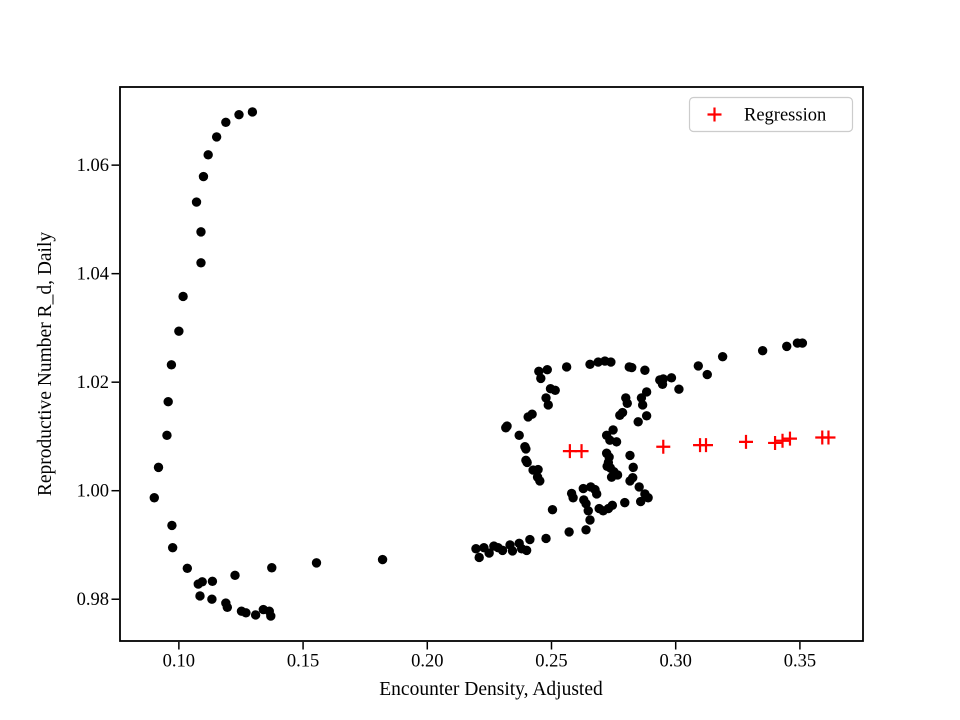 The width and height of the screenshot is (960, 720). What do you see at coordinates (551, 662) in the screenshot?
I see `x-tick-label: 0.25` at bounding box center [551, 662].